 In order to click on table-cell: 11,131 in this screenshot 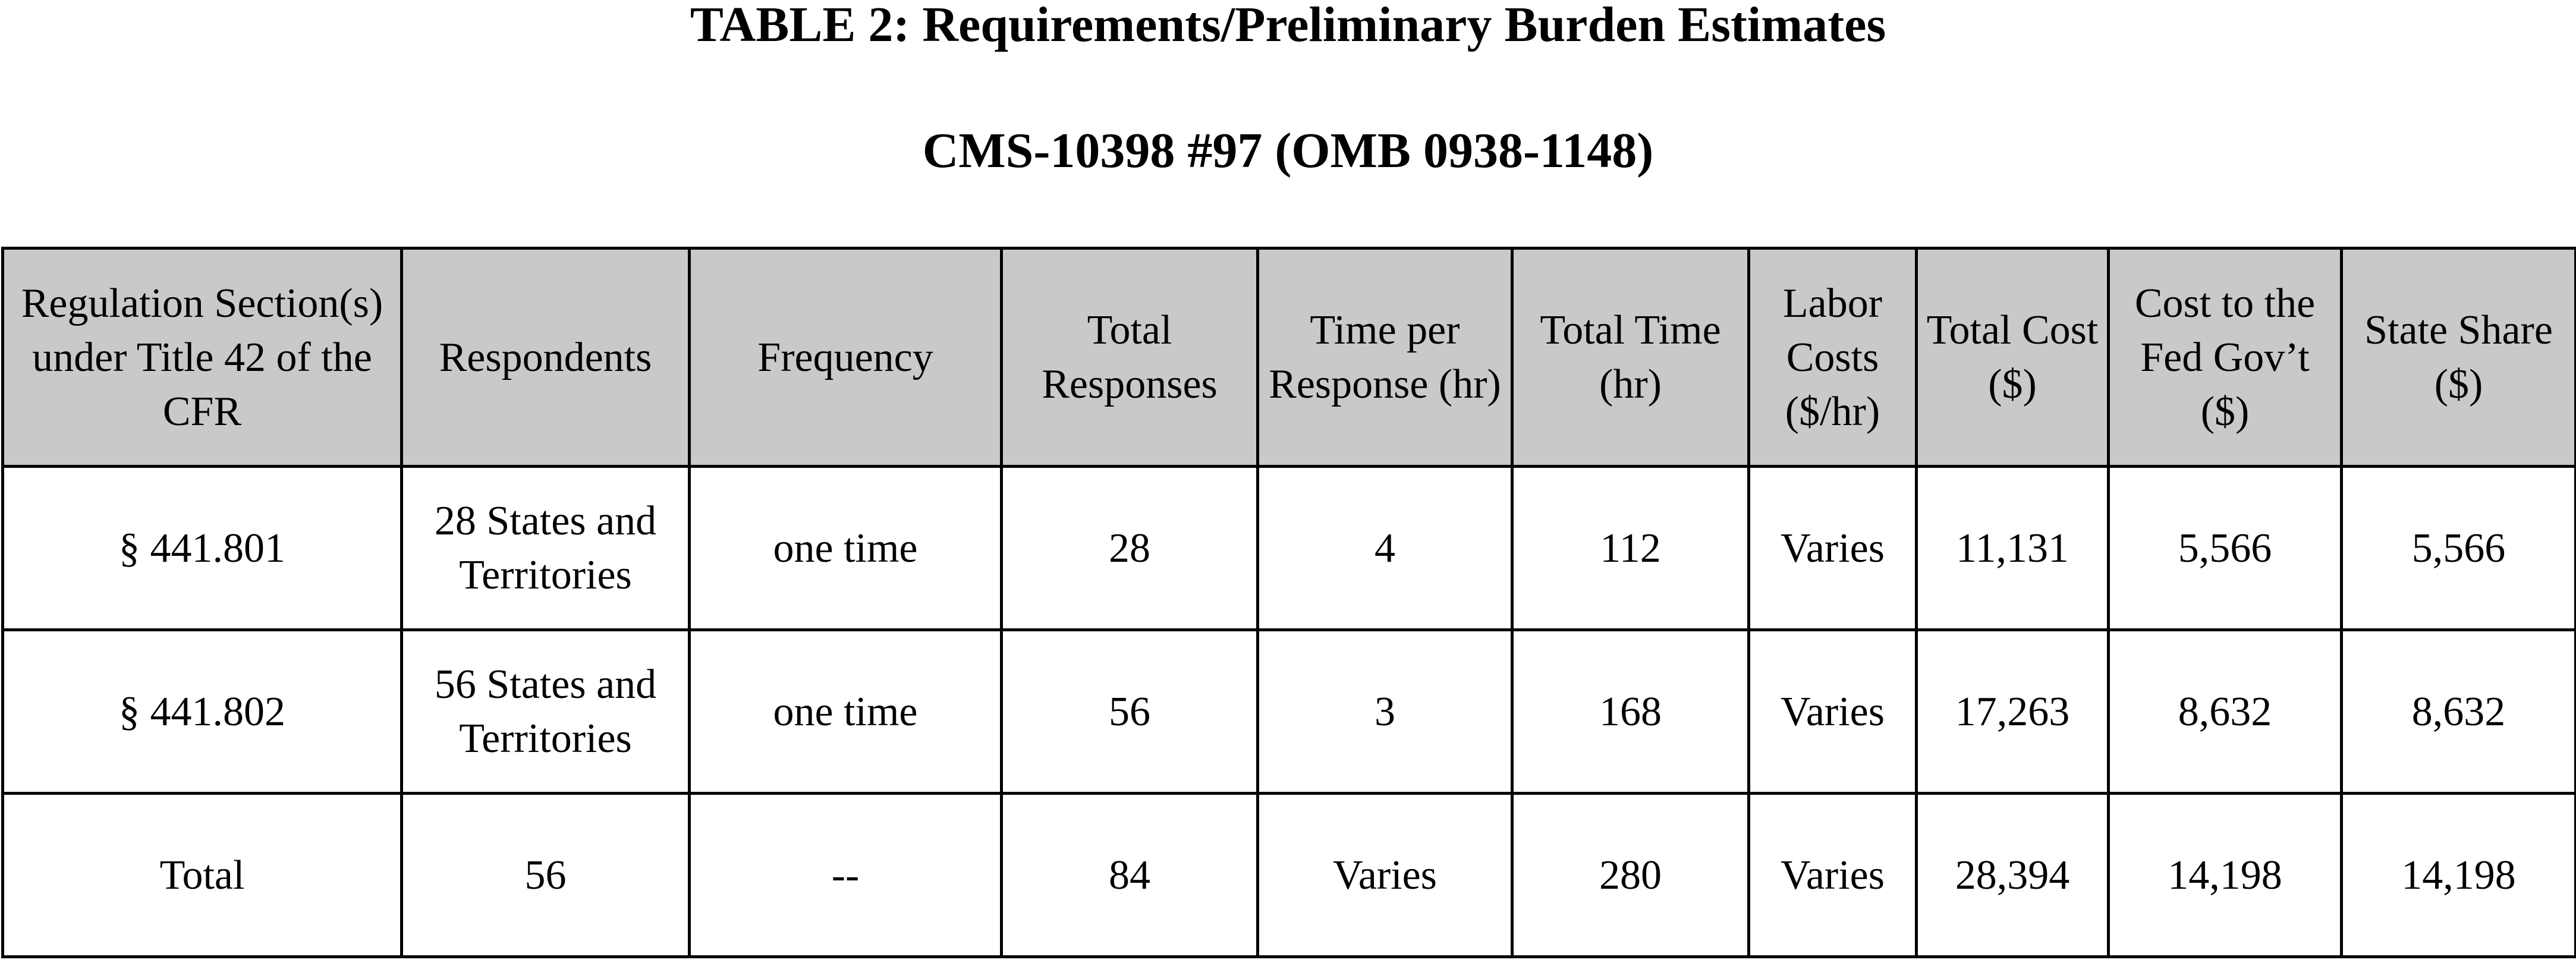, I will do `click(2012, 548)`.